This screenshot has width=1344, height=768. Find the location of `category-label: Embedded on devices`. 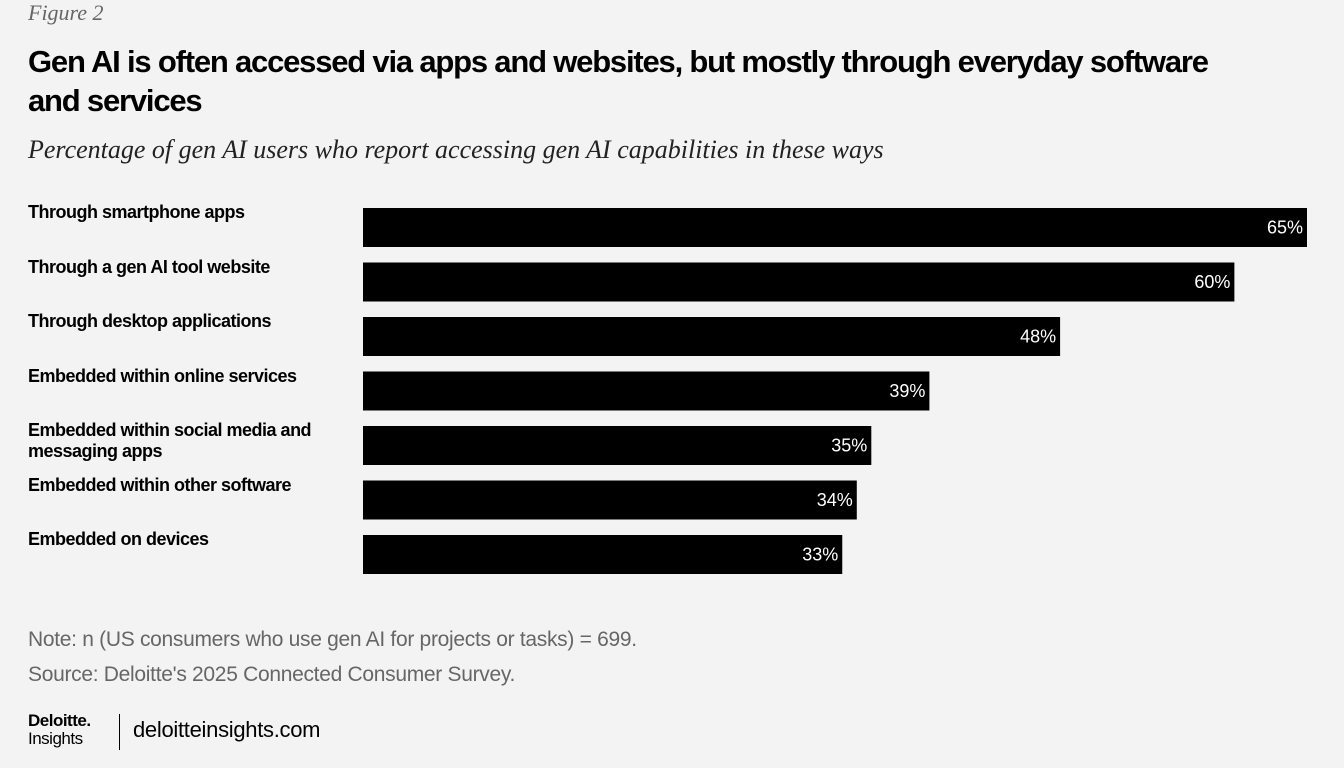

category-label: Embedded on devices is located at coordinates (118, 539).